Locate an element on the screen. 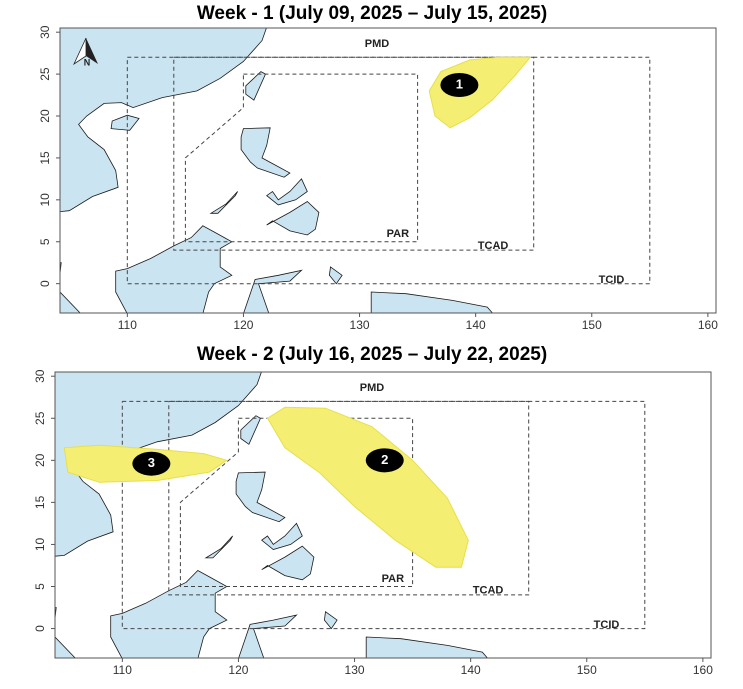 This screenshot has width=743, height=689. north-arrow-right is located at coordinates (92, 51).